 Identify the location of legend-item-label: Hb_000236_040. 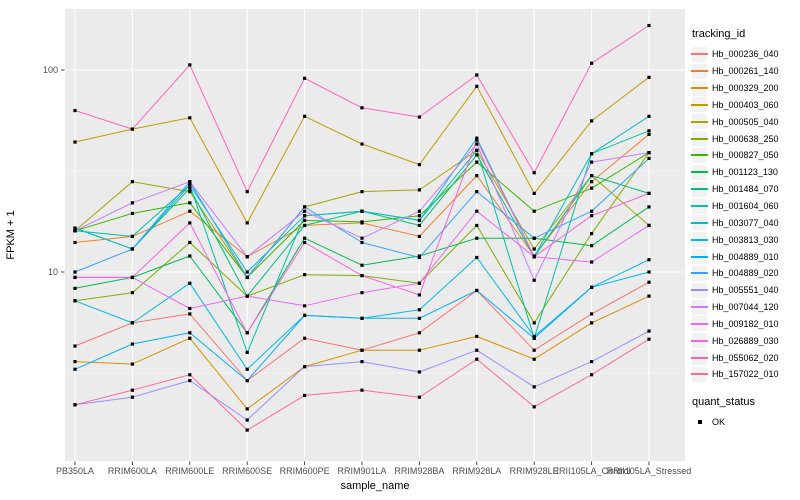
(745, 54).